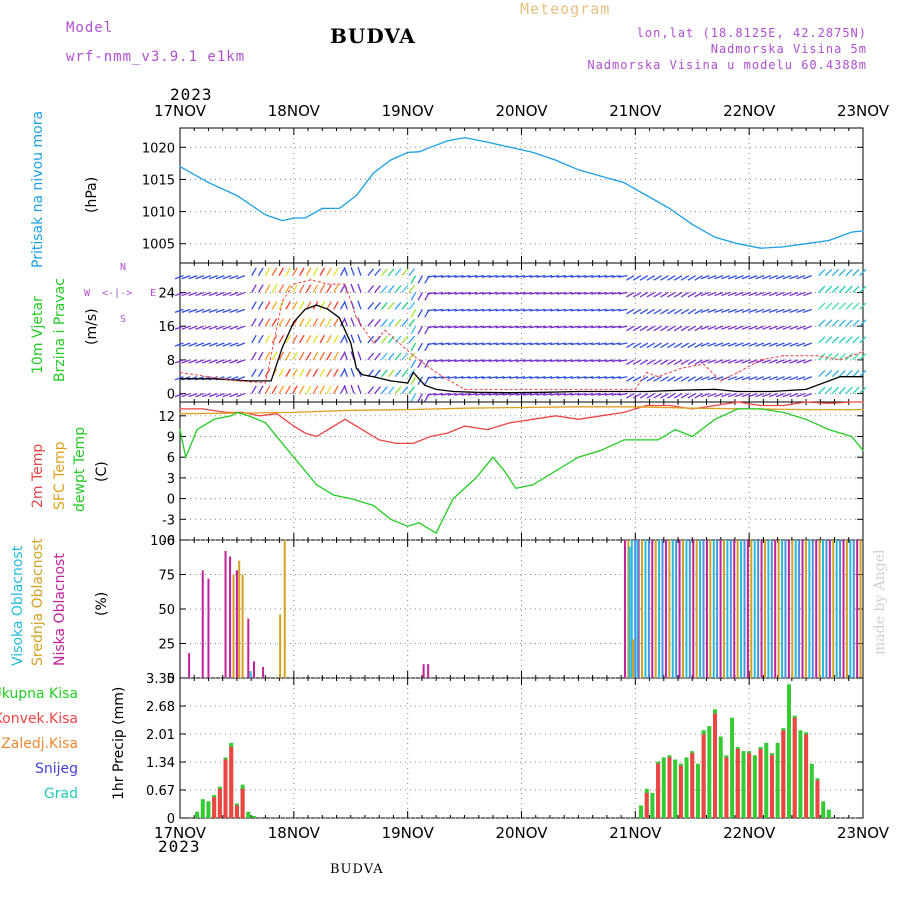 The image size is (900, 900). Describe the element at coordinates (635, 111) in the screenshot. I see `x-tick-label-top: 21NOV` at that location.